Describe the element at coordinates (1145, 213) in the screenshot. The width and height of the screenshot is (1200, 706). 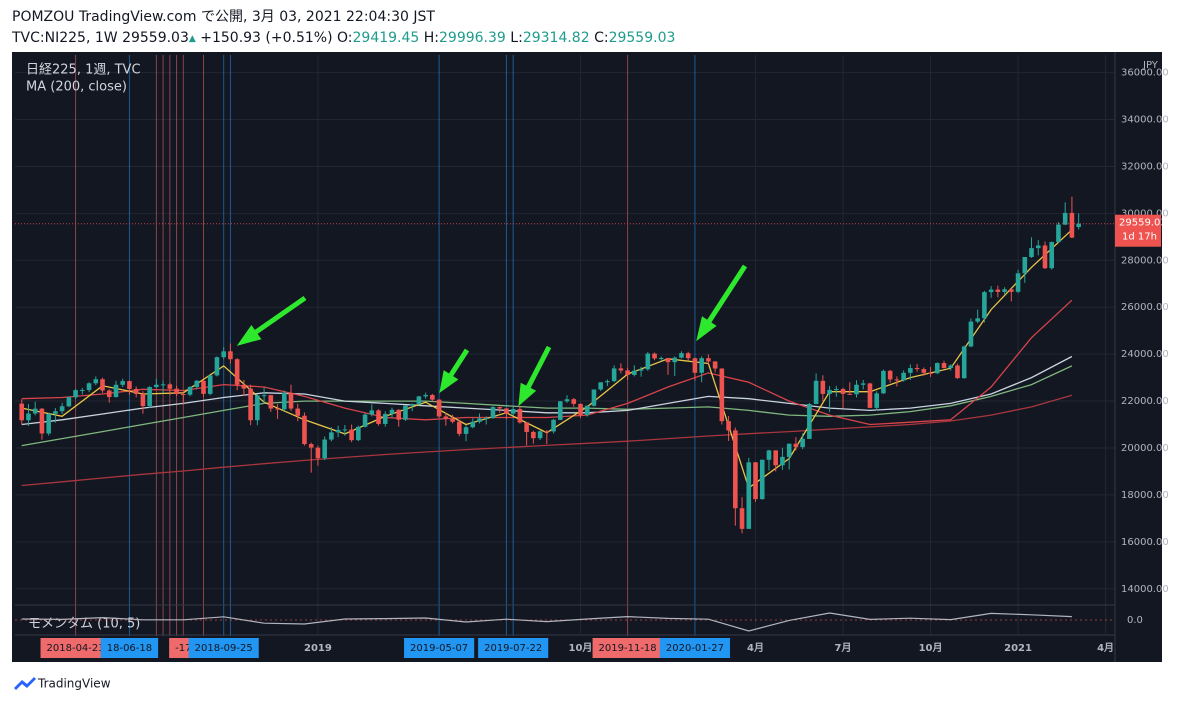
I see `y-tick-label: 30000.00` at that location.